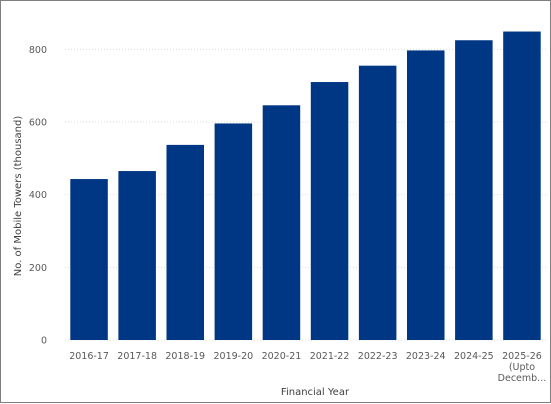  Describe the element at coordinates (38, 123) in the screenshot. I see `y-tick-label: 600` at that location.